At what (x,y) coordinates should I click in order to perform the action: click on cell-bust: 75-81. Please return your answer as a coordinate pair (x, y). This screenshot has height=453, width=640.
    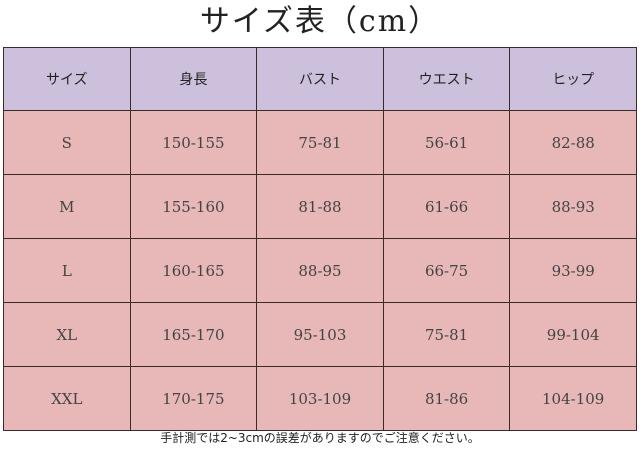
    Looking at the image, I should click on (320, 142).